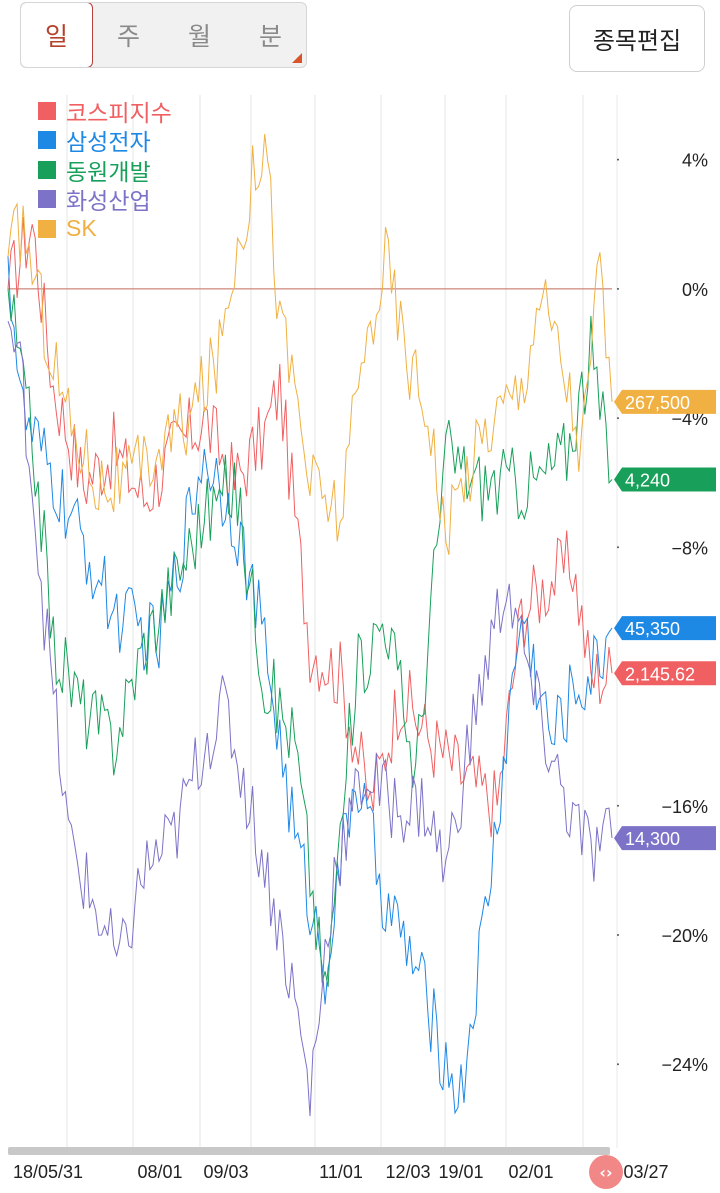 The height and width of the screenshot is (1193, 720). What do you see at coordinates (637, 38) in the screenshot?
I see `edit-stocks-button: 종목편집` at bounding box center [637, 38].